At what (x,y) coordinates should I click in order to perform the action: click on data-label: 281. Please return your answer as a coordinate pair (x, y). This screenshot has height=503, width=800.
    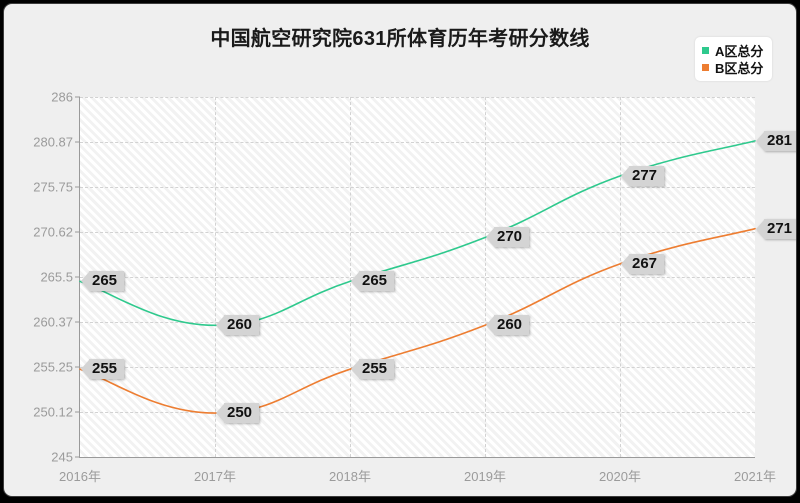
    Looking at the image, I should click on (776, 140).